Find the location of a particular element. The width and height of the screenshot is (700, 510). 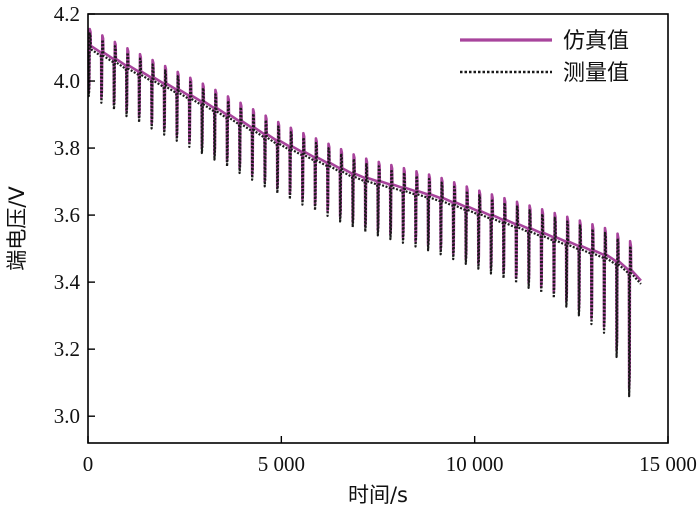

y-tick-label: 3.8 is located at coordinates (67, 148).